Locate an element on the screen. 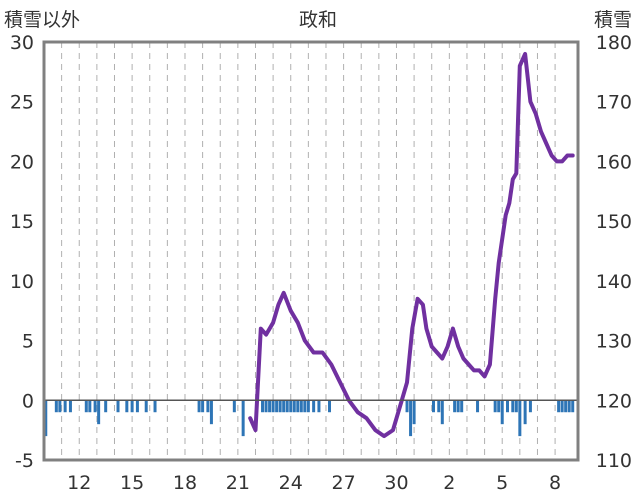 The image size is (636, 501). y-left-tick-label: -5 is located at coordinates (24, 461).